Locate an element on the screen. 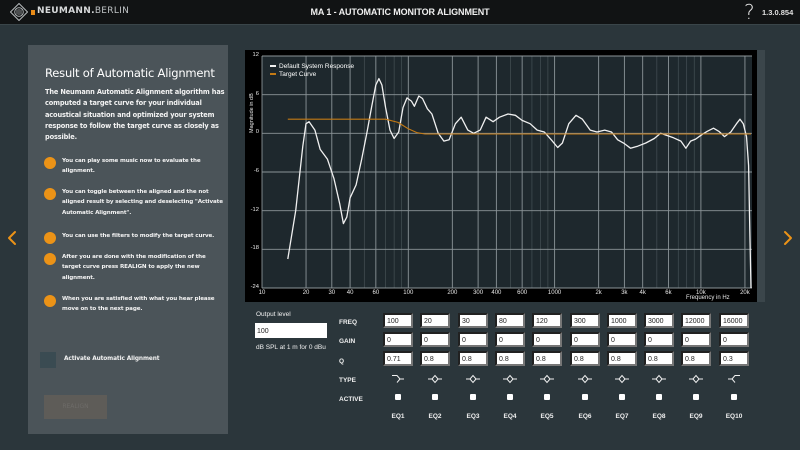 This screenshot has height=450, width=800. eq4-gain-input is located at coordinates (510, 339).